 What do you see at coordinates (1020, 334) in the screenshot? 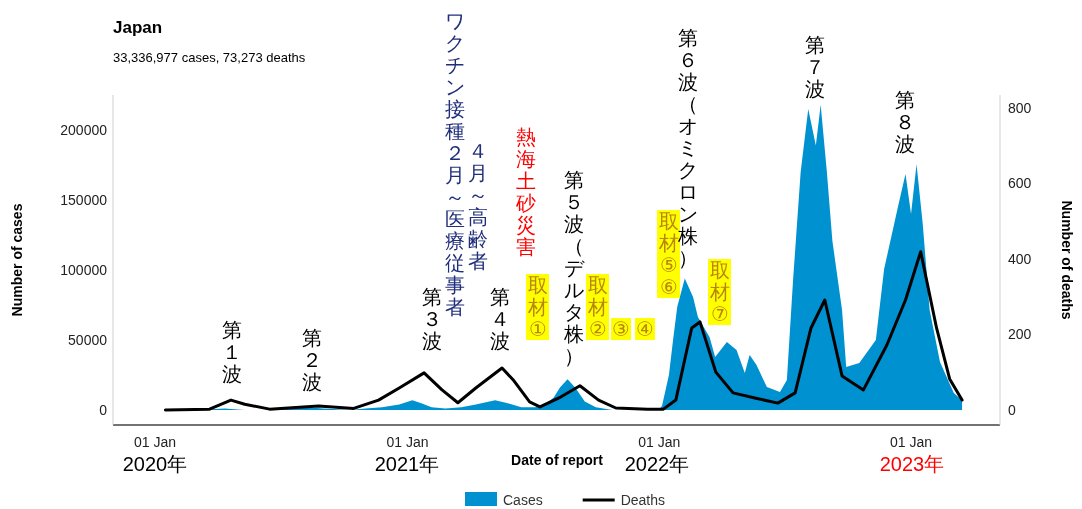
I see `y2-tick-label: 200` at bounding box center [1020, 334].